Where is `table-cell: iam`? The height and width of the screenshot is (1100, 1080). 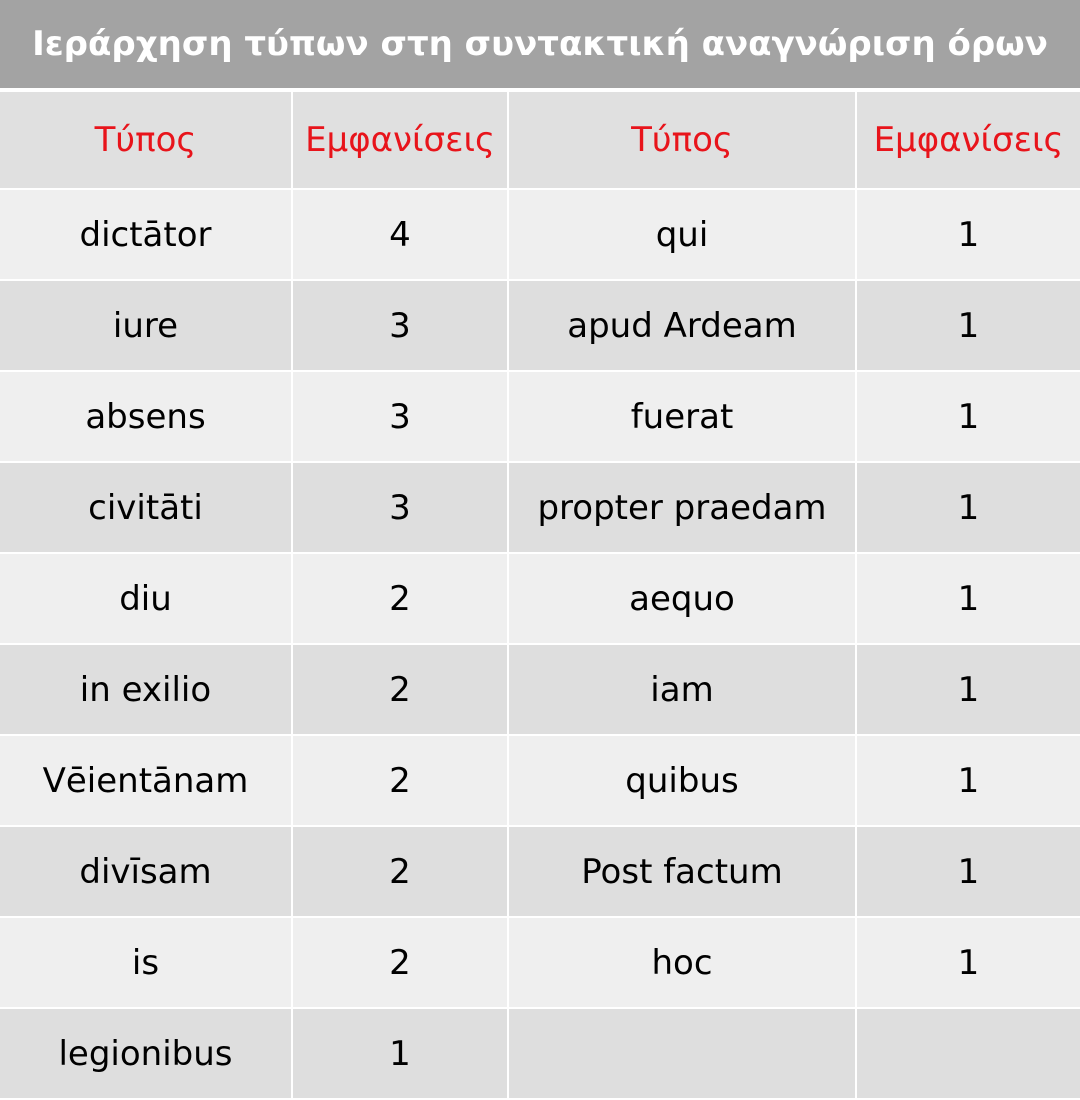 table-cell: iam is located at coordinates (681, 690).